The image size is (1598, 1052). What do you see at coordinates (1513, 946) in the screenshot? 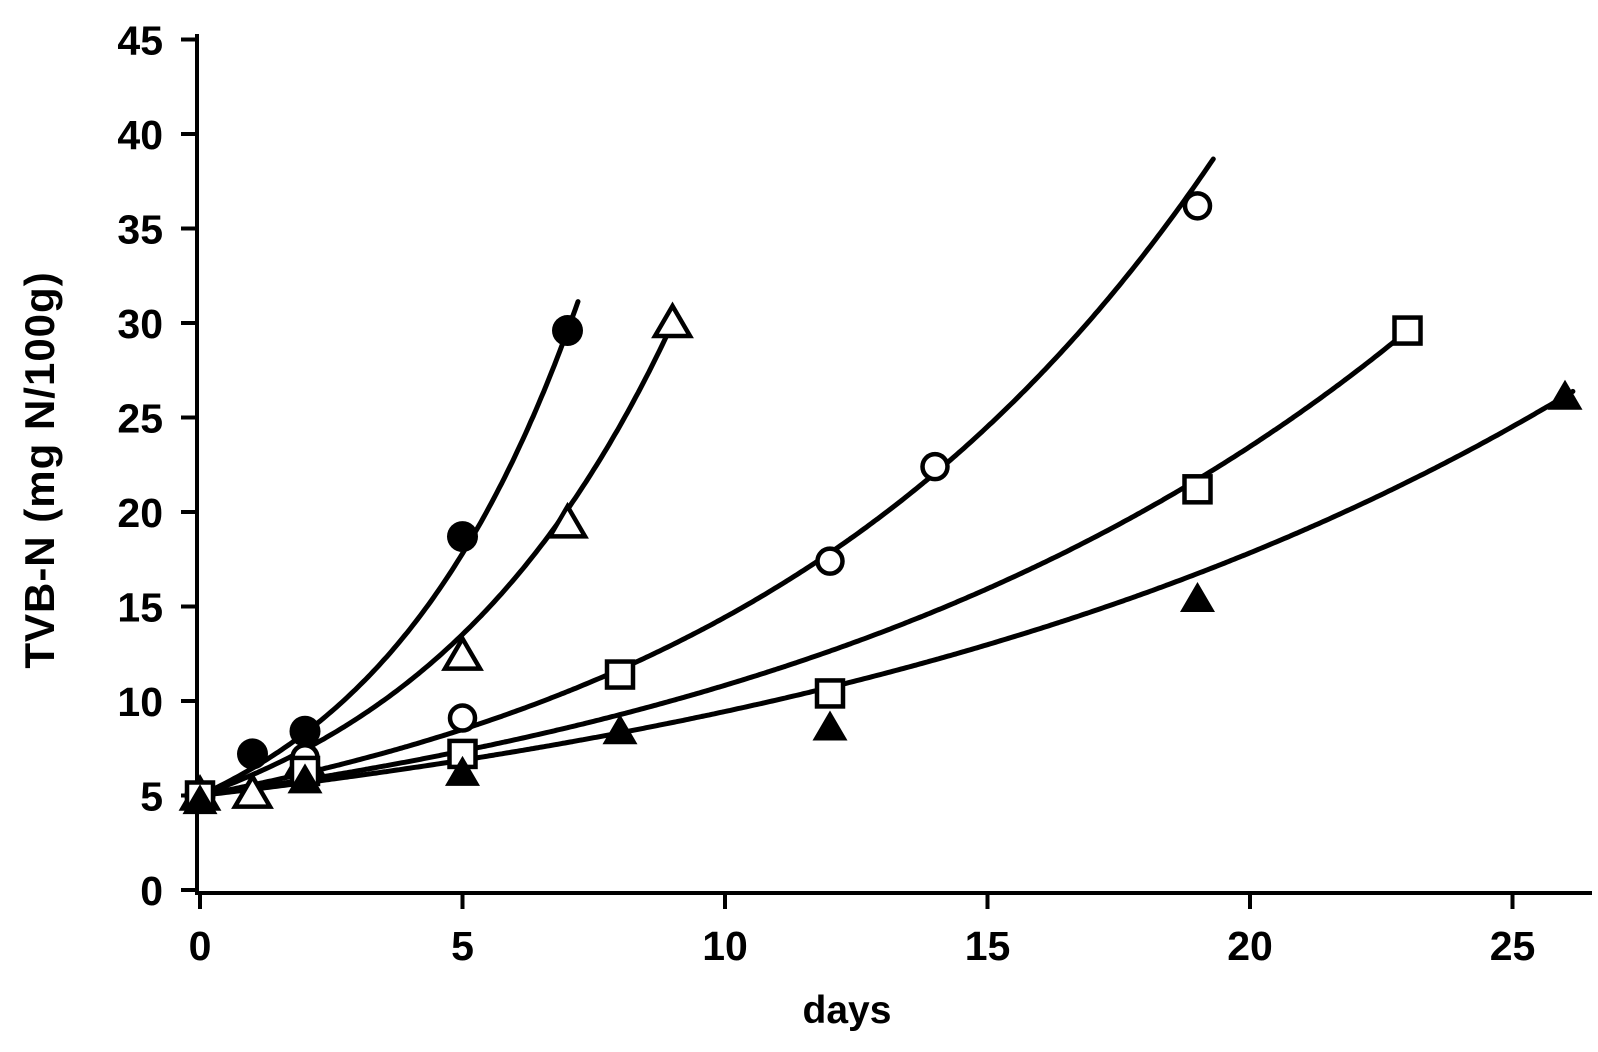
I see `x-tick-label: 25` at bounding box center [1513, 946].